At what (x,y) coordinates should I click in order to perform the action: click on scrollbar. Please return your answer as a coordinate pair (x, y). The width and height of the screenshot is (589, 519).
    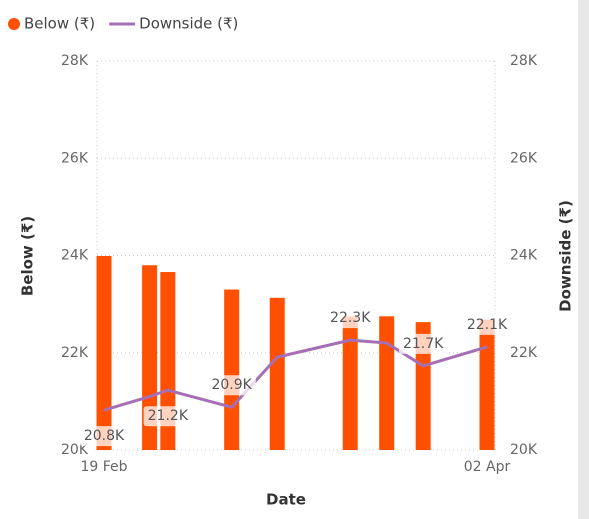
    Looking at the image, I should click on (583, 259).